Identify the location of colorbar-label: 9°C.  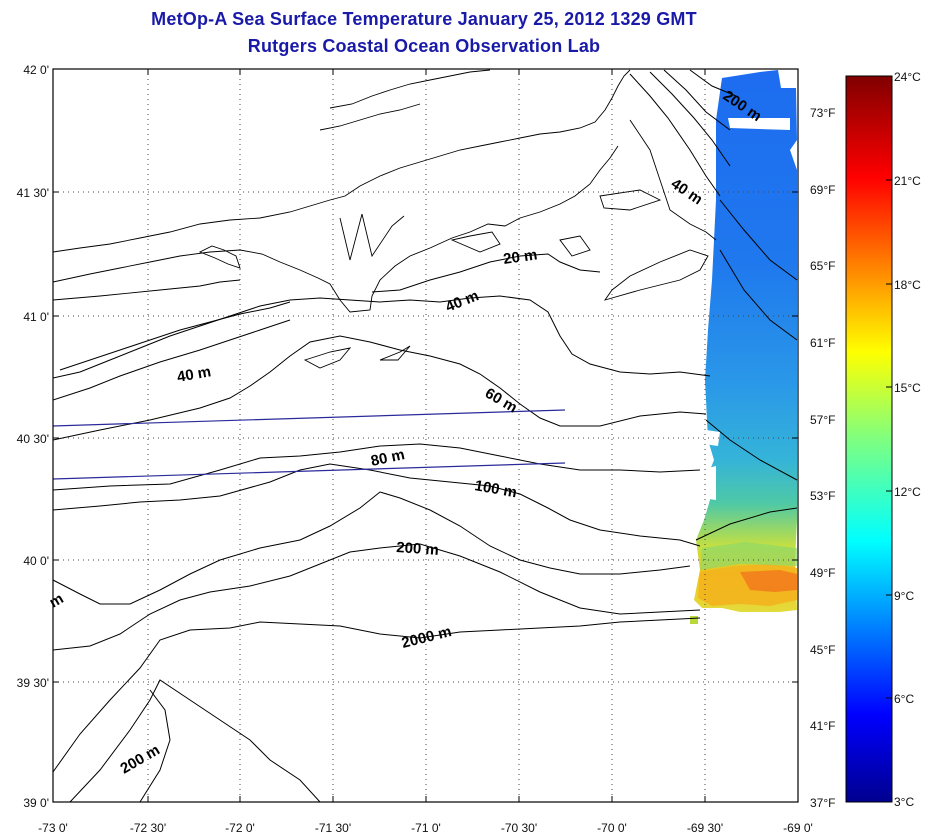
(904, 596).